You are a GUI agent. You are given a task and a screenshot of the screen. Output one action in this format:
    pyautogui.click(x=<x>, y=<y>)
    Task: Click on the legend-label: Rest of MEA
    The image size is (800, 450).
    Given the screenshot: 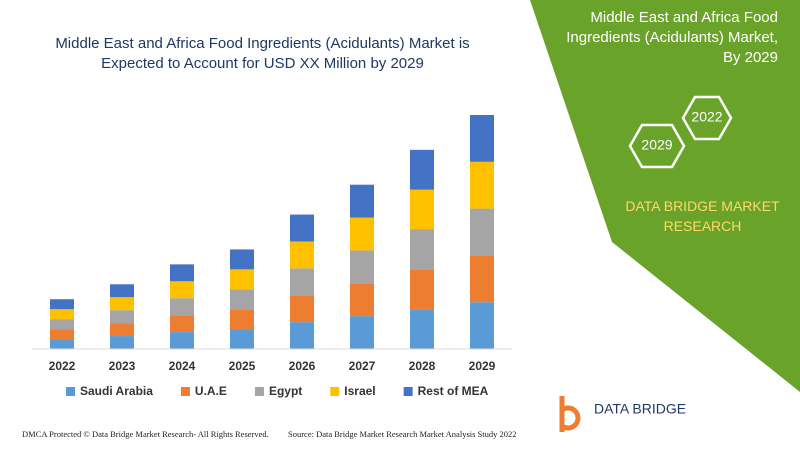 What is the action you would take?
    pyautogui.click(x=453, y=391)
    